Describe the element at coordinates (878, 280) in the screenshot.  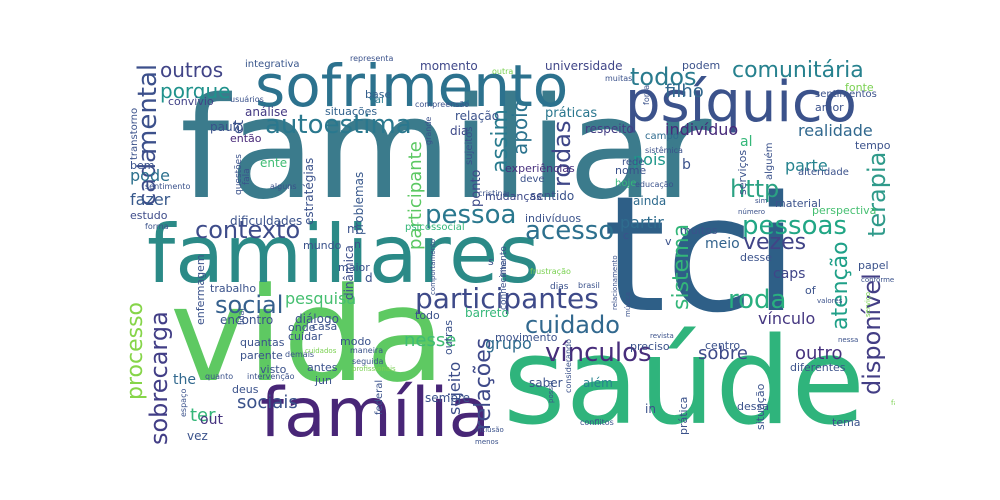
I see `word-conforme: conforme` at that location.